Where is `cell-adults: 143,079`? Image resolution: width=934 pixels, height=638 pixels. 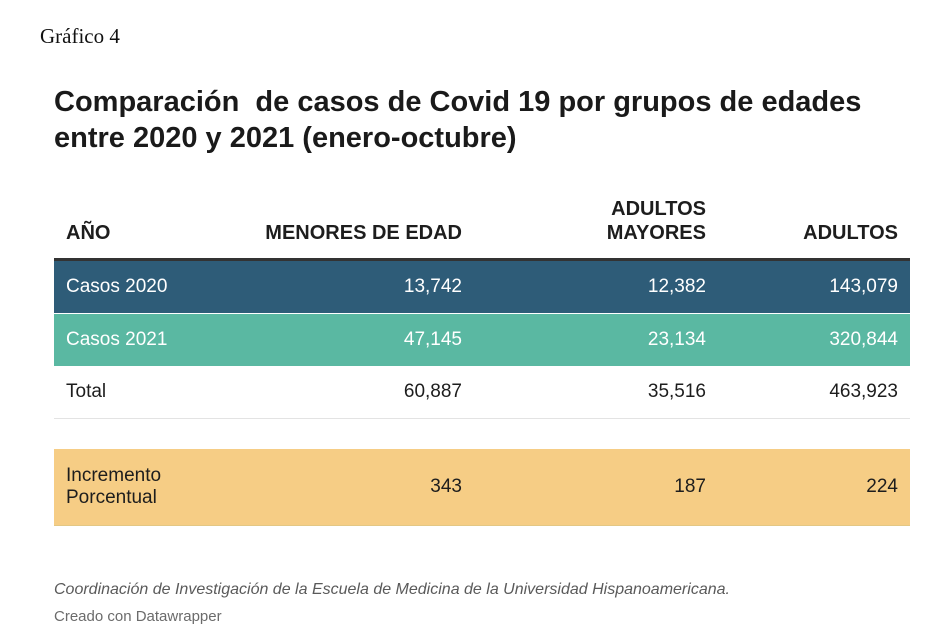
cell-adults: 143,079 is located at coordinates (863, 286).